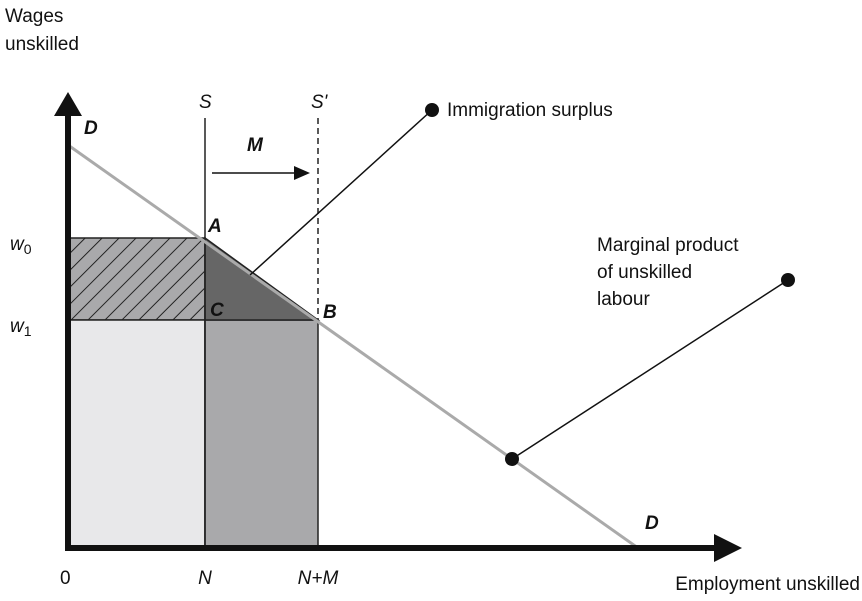  I want to click on label: N, so click(205, 578).